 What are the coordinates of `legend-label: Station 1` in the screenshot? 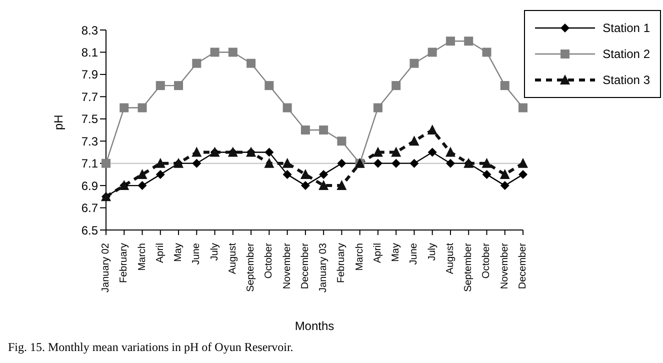 It's located at (626, 28).